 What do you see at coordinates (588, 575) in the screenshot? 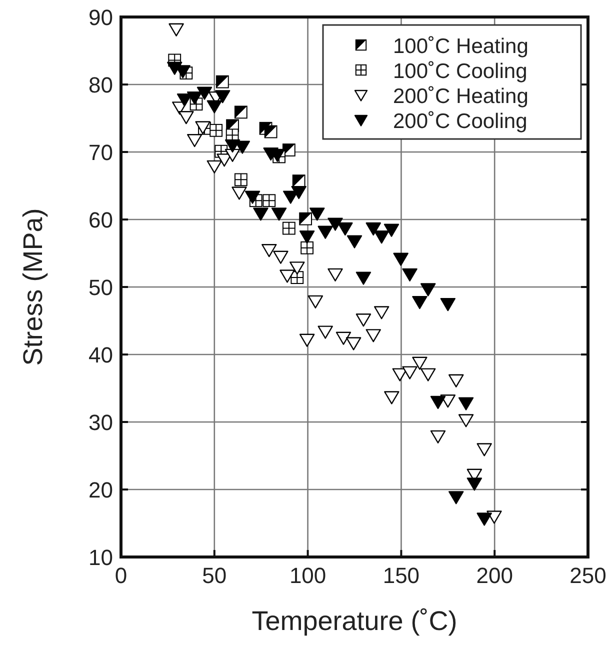
I see `x-tick-label: 250` at bounding box center [588, 575].